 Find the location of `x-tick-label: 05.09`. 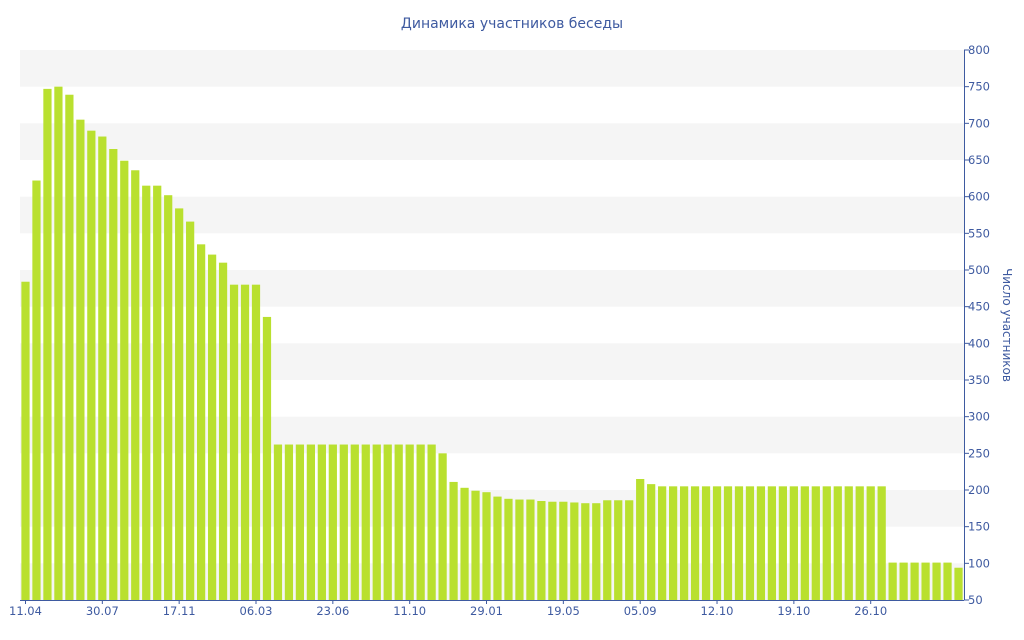

x-tick-label: 05.09 is located at coordinates (640, 611).